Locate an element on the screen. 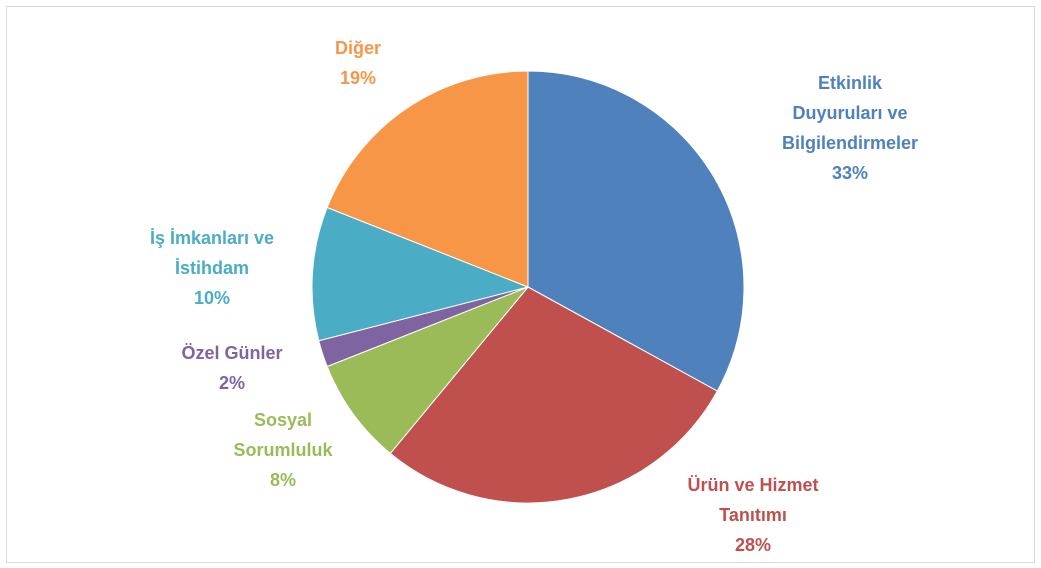  category-label: Etkinlik Duyuruları ve Bilgilendirmeler is located at coordinates (850, 113).